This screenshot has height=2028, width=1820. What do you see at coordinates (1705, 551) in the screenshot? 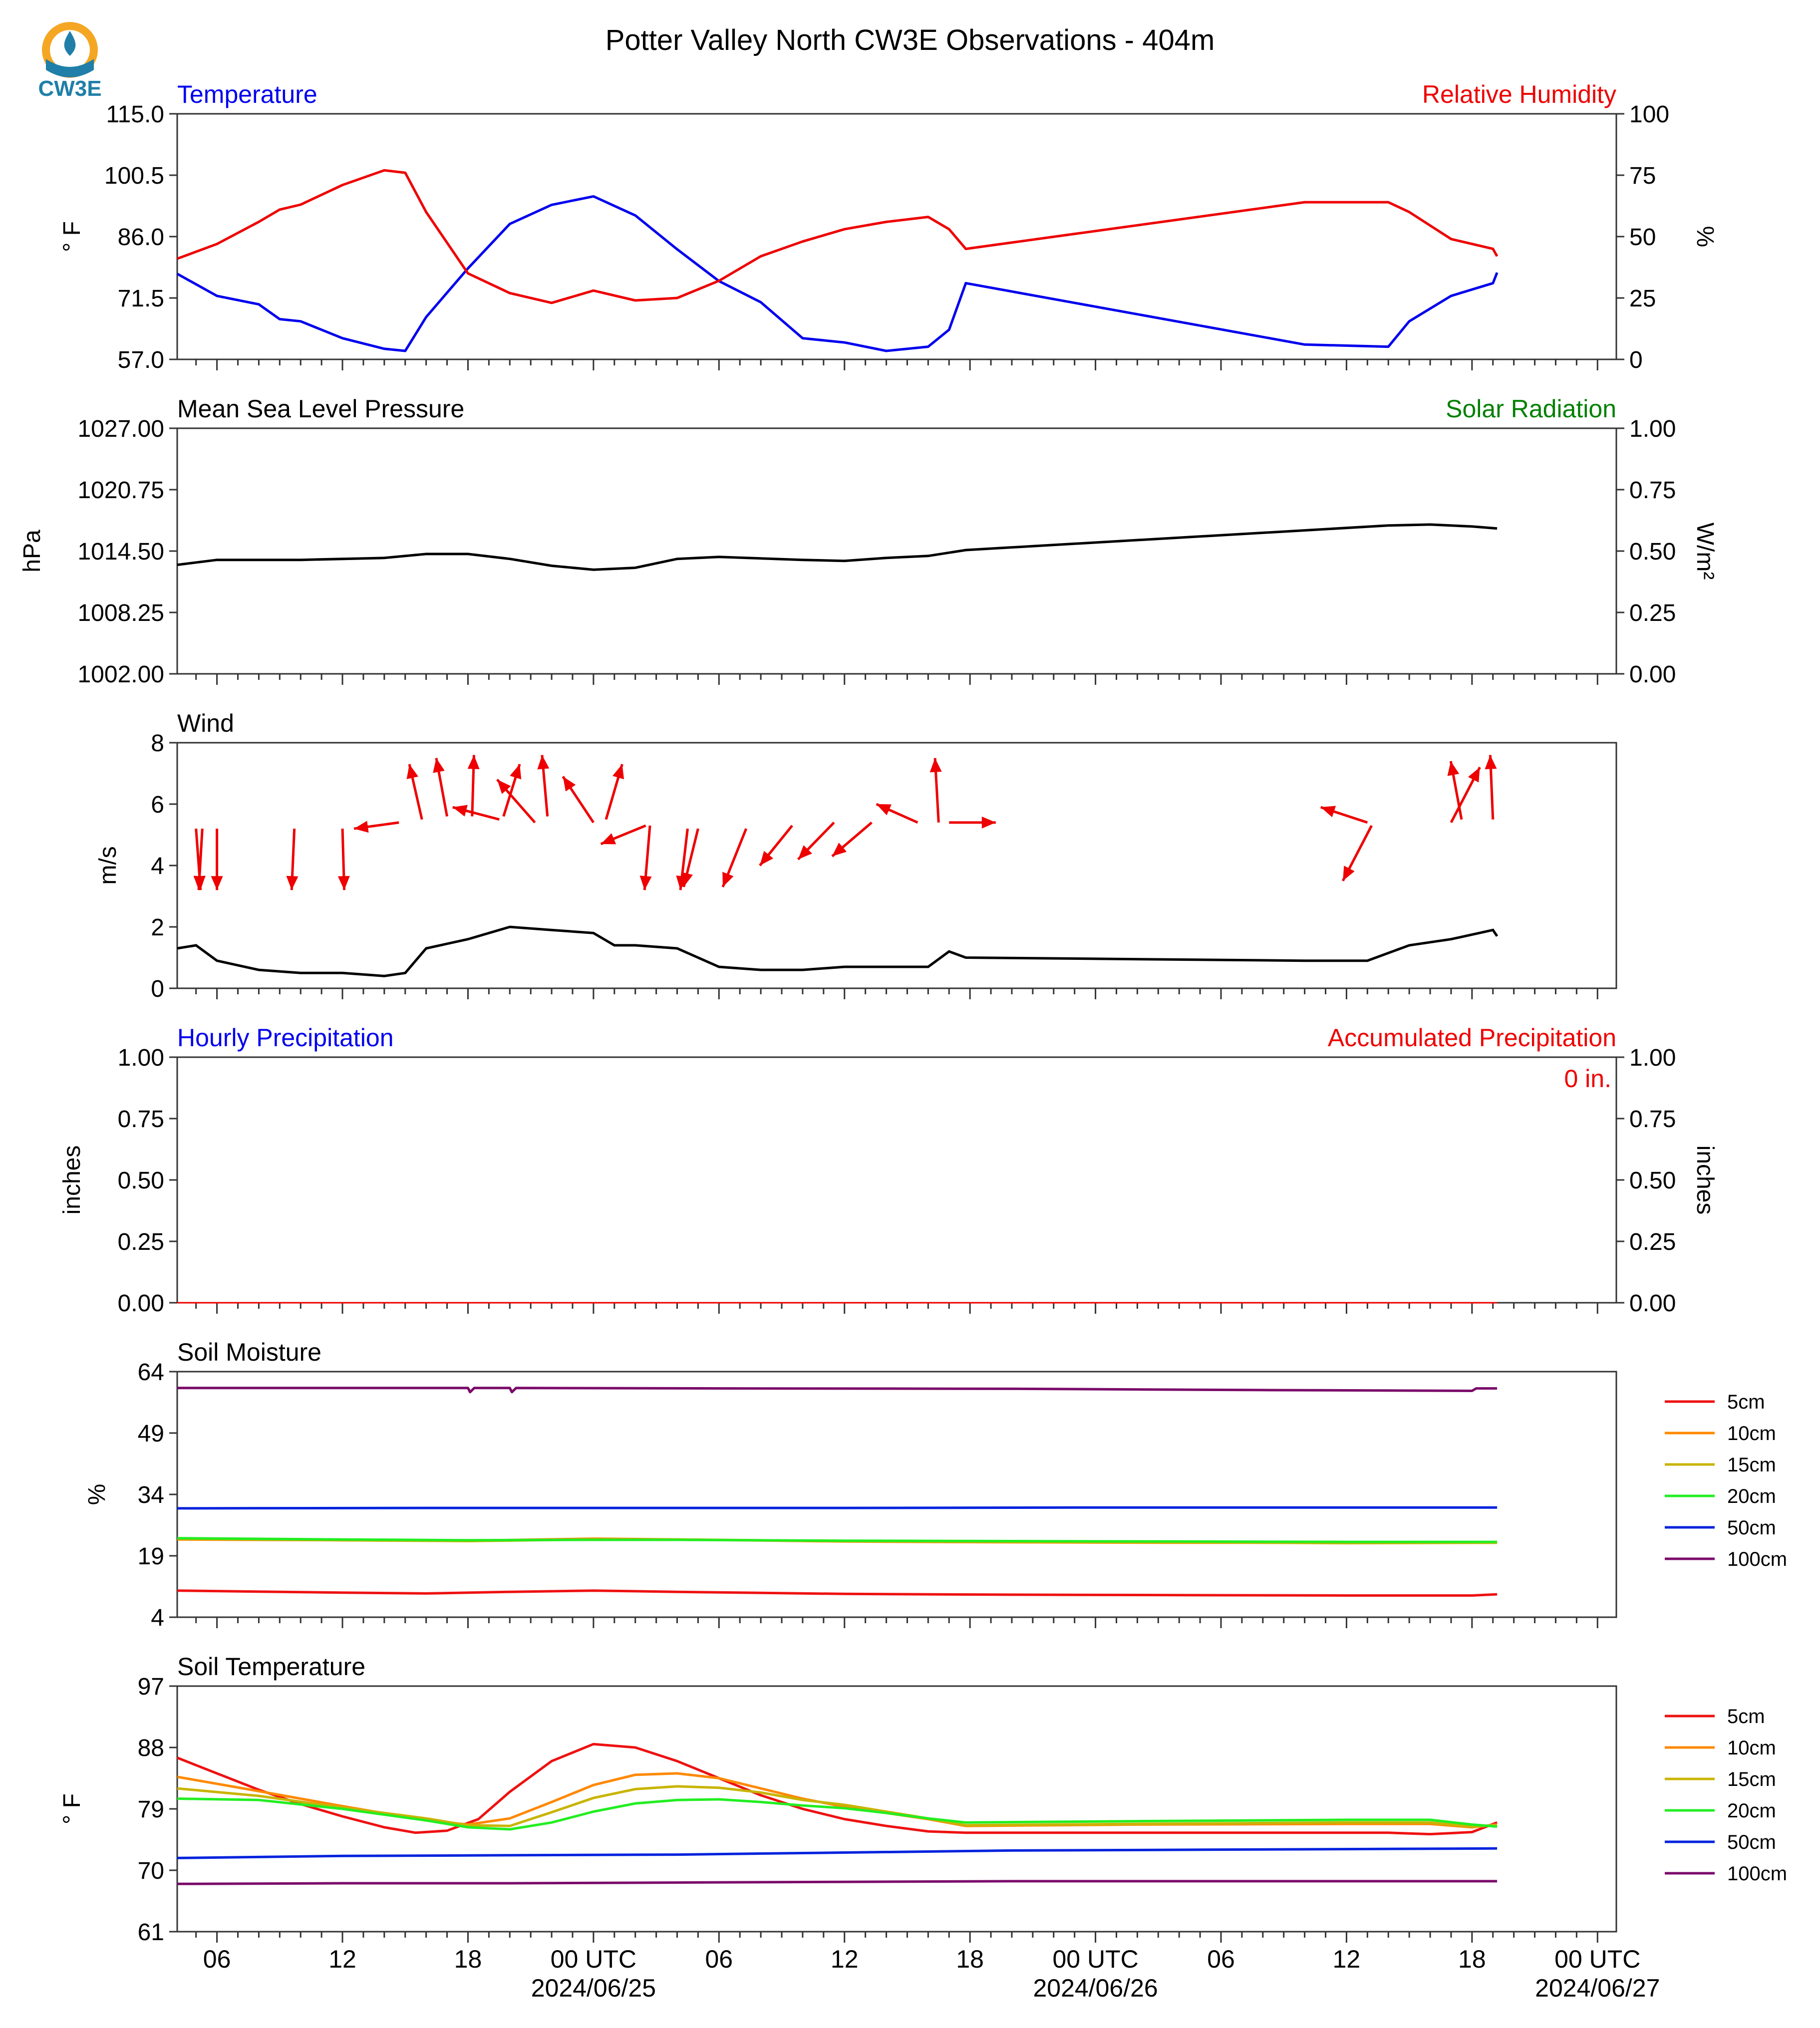
I see `y-axis-label-right: W/m²` at bounding box center [1705, 551].